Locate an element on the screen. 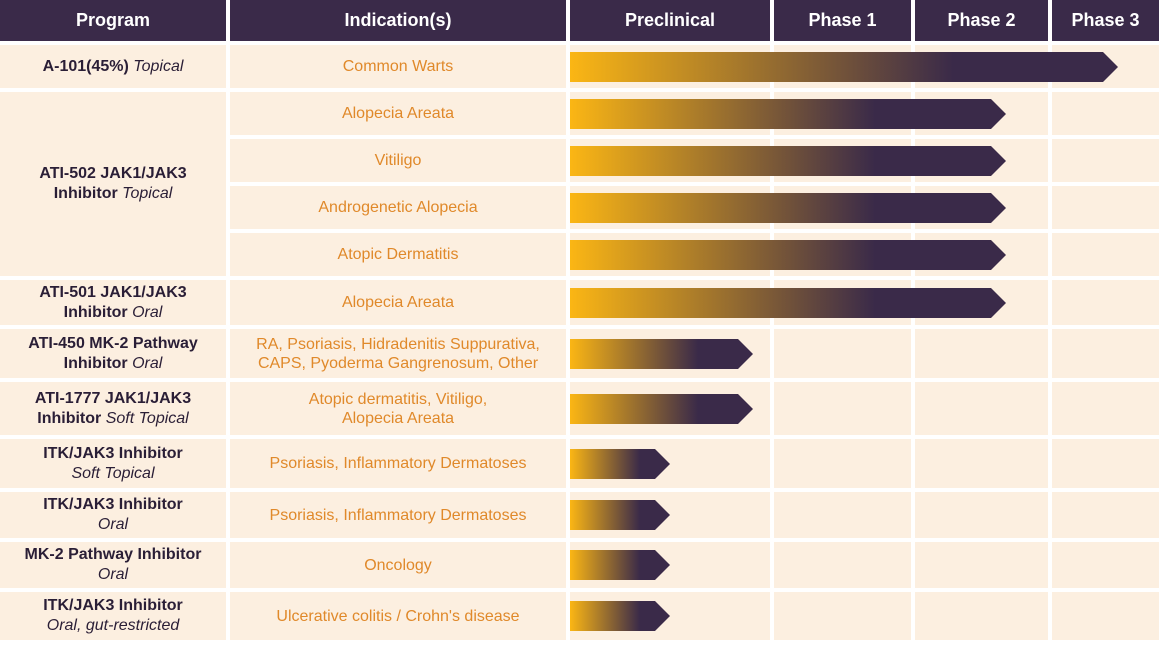  program-name: MK-2 Pathway Inhibitor is located at coordinates (113, 554).